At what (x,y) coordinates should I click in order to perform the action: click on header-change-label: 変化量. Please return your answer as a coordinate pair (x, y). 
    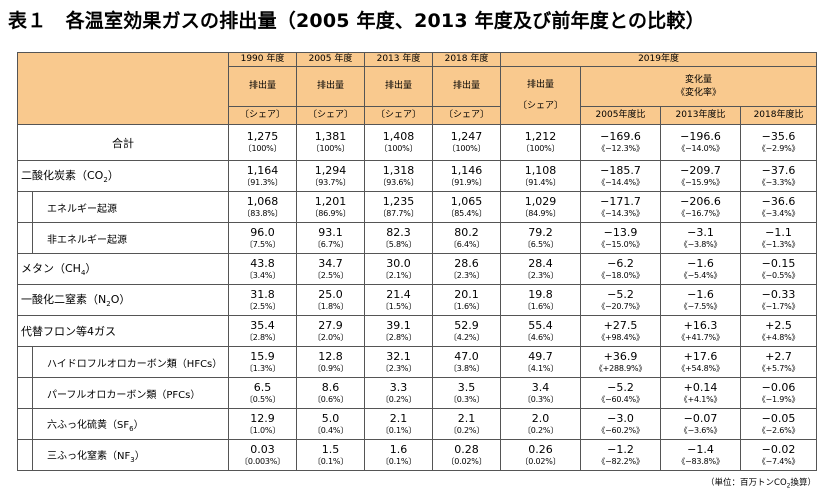
    Looking at the image, I should click on (699, 79).